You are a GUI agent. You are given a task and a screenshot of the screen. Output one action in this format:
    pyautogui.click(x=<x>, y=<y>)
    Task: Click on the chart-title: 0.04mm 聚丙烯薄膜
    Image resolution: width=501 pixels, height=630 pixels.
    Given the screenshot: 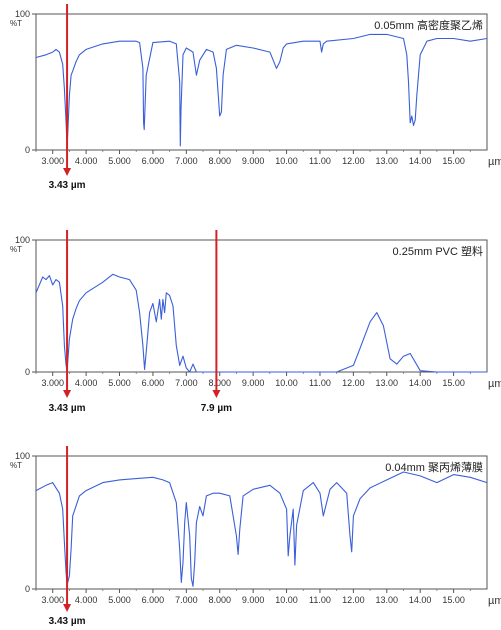 What is the action you would take?
    pyautogui.click(x=434, y=467)
    